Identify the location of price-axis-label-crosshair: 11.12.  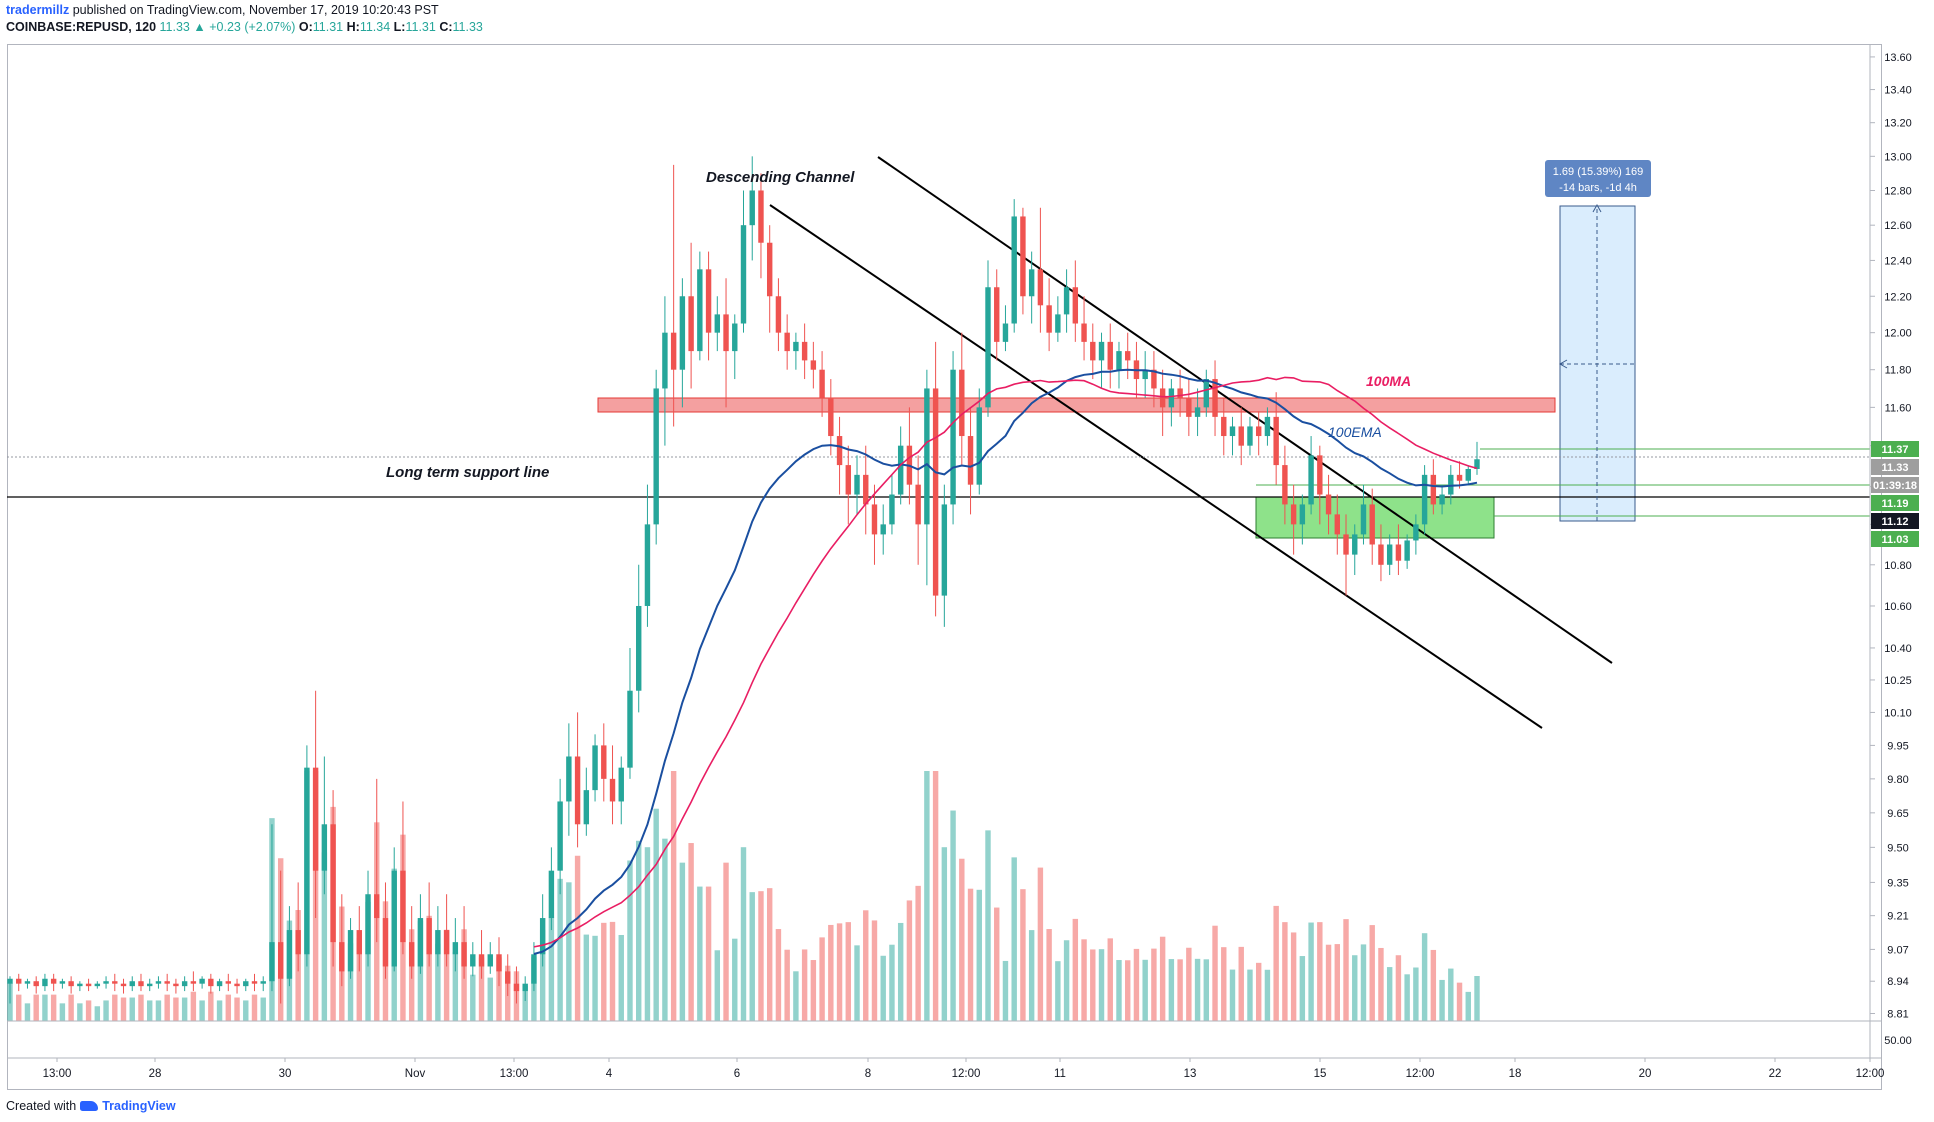
(1895, 522).